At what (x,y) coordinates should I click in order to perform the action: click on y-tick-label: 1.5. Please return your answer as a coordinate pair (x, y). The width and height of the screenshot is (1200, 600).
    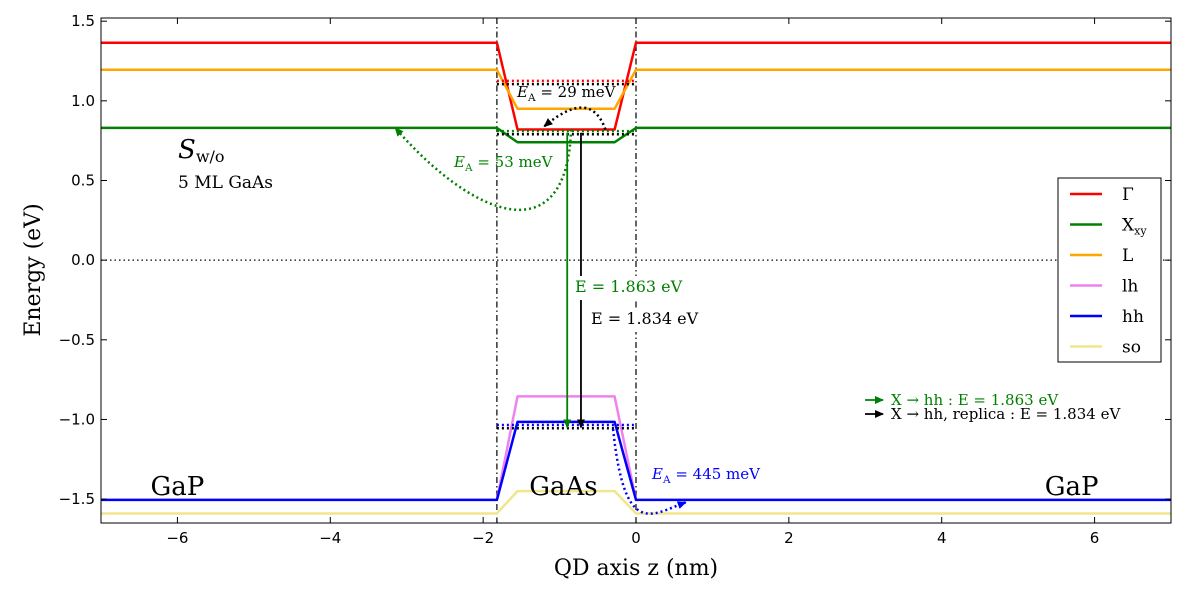
    Looking at the image, I should click on (83, 21).